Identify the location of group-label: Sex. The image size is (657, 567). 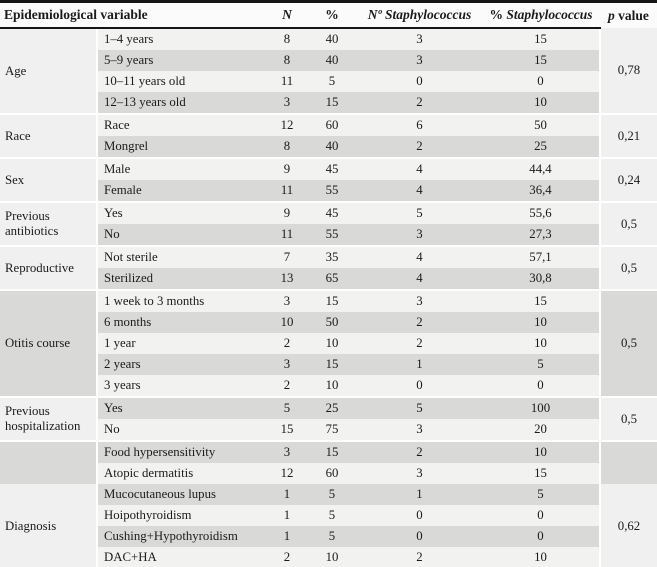
(49, 179).